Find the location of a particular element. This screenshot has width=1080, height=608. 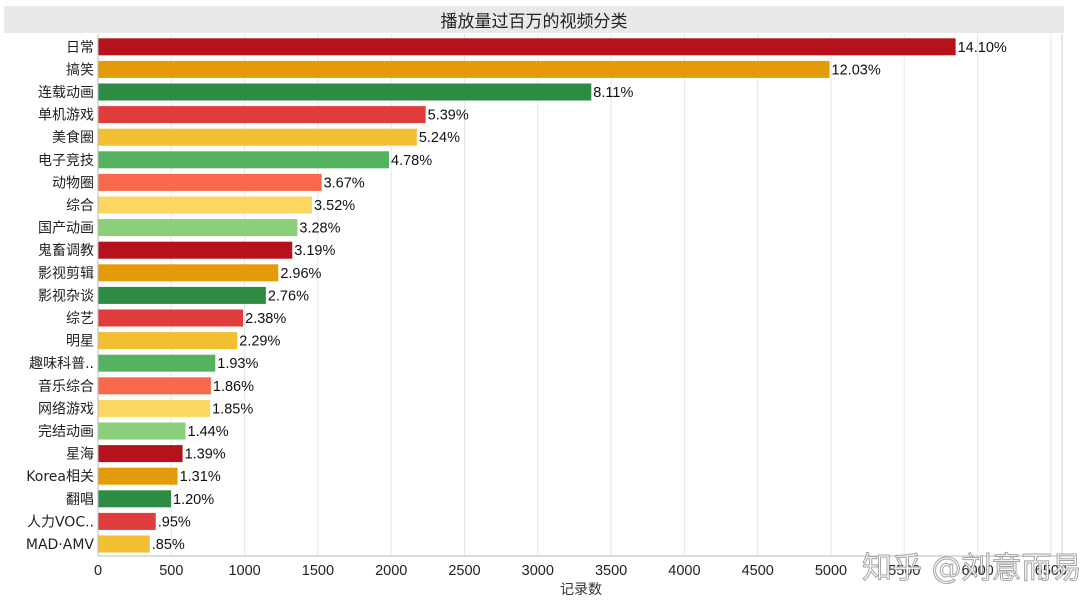

category-label: 影视杂谈 is located at coordinates (66, 296).